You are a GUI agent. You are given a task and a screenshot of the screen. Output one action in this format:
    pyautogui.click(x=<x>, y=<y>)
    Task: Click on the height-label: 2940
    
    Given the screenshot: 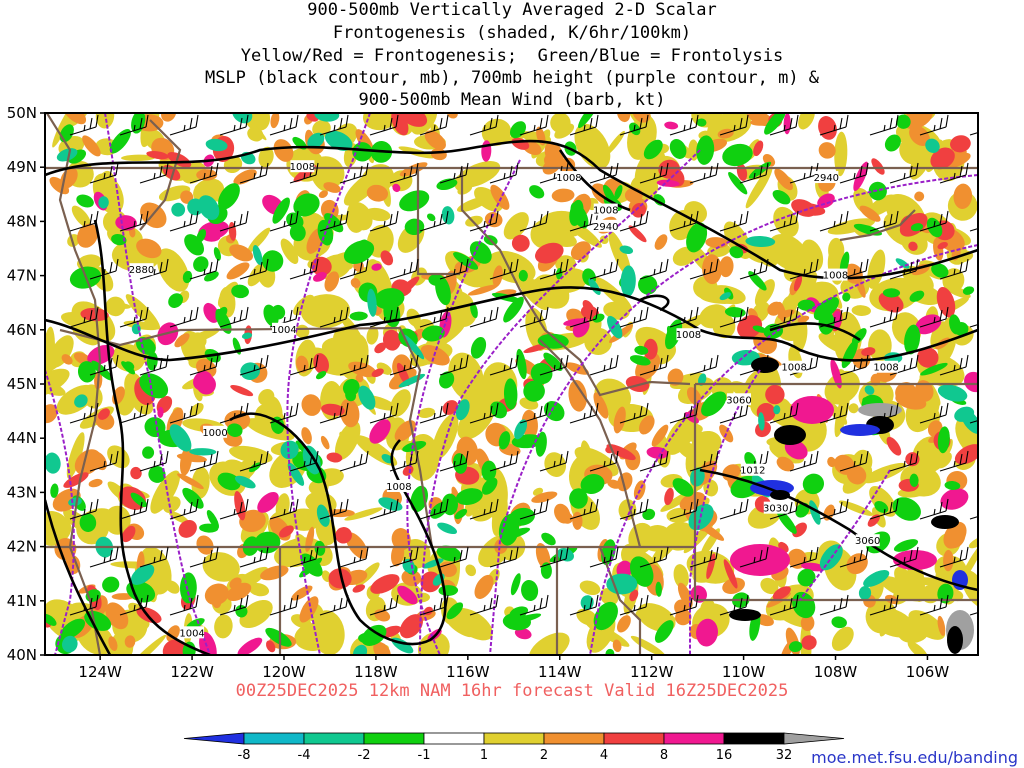 What is the action you would take?
    pyautogui.click(x=605, y=227)
    